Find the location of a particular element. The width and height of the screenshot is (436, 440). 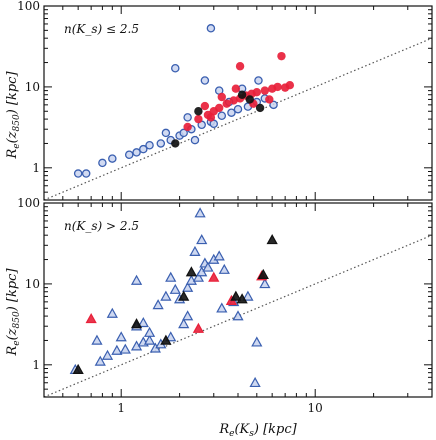

x-axis-label: Re(Ks) [kpc] is located at coordinates (257, 430).